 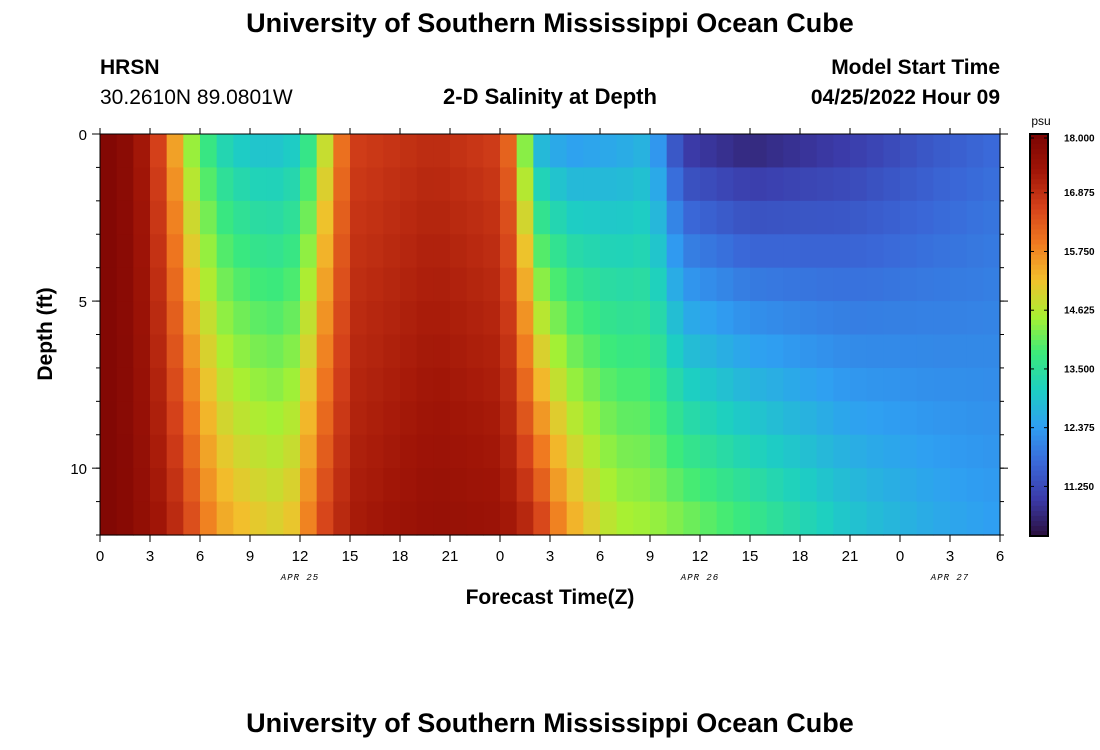 What do you see at coordinates (800, 556) in the screenshot?
I see `x-tick-label: 18` at bounding box center [800, 556].